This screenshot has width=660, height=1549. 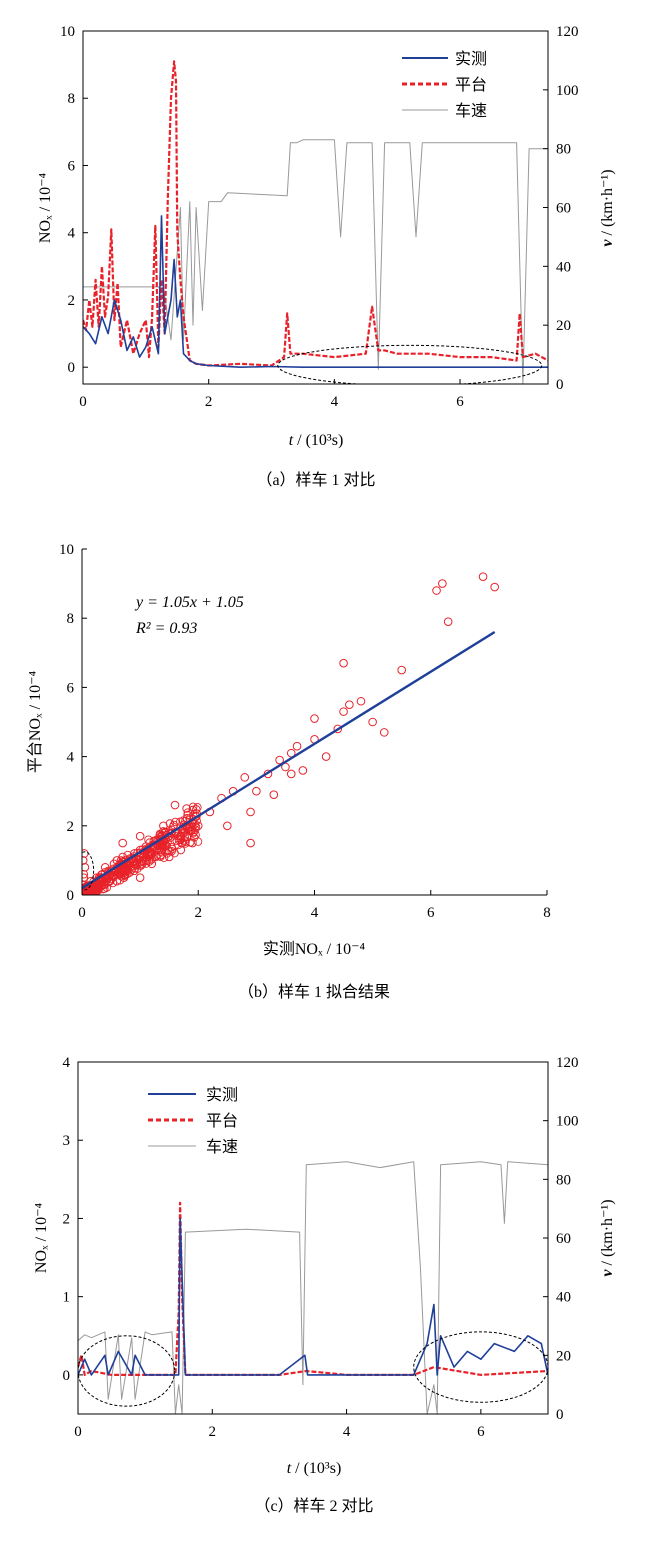 I want to click on chart-c-ylabel-right-unit: / (km·h⁻¹), so click(x=607, y=1234).